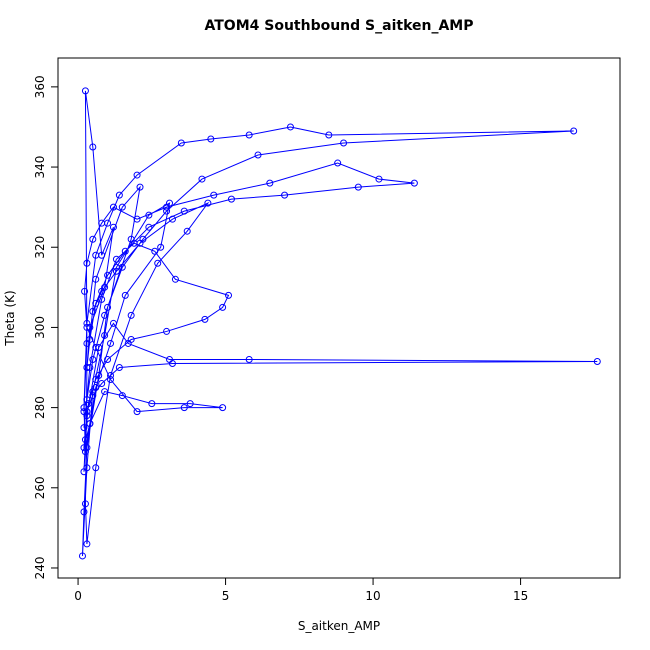  What do you see at coordinates (520, 596) in the screenshot?
I see `x-tick-label: 15` at bounding box center [520, 596].